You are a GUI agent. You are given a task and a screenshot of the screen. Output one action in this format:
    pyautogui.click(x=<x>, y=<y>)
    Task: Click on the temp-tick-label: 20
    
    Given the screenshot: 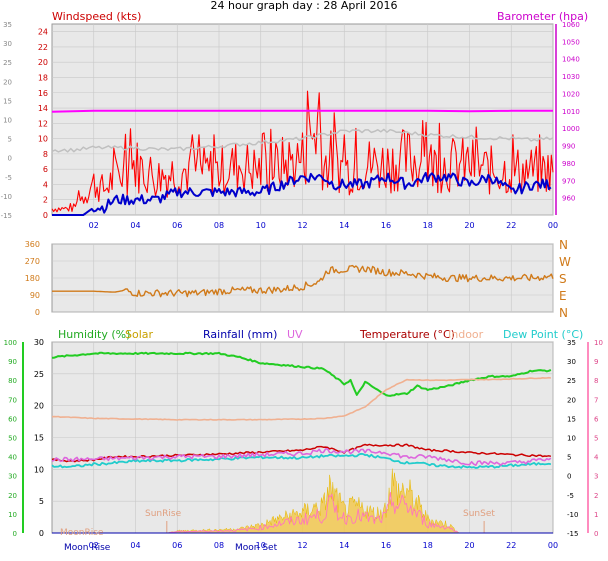 What is the action you would take?
    pyautogui.click(x=39, y=406)
    